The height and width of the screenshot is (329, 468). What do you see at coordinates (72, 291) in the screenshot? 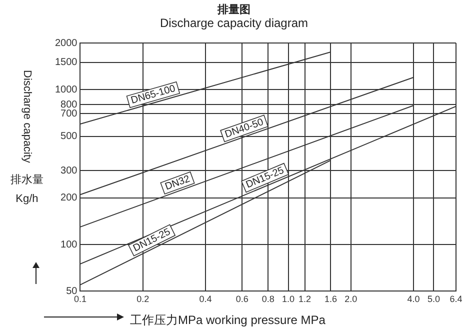
I see `y-tick-label: 50` at bounding box center [72, 291].